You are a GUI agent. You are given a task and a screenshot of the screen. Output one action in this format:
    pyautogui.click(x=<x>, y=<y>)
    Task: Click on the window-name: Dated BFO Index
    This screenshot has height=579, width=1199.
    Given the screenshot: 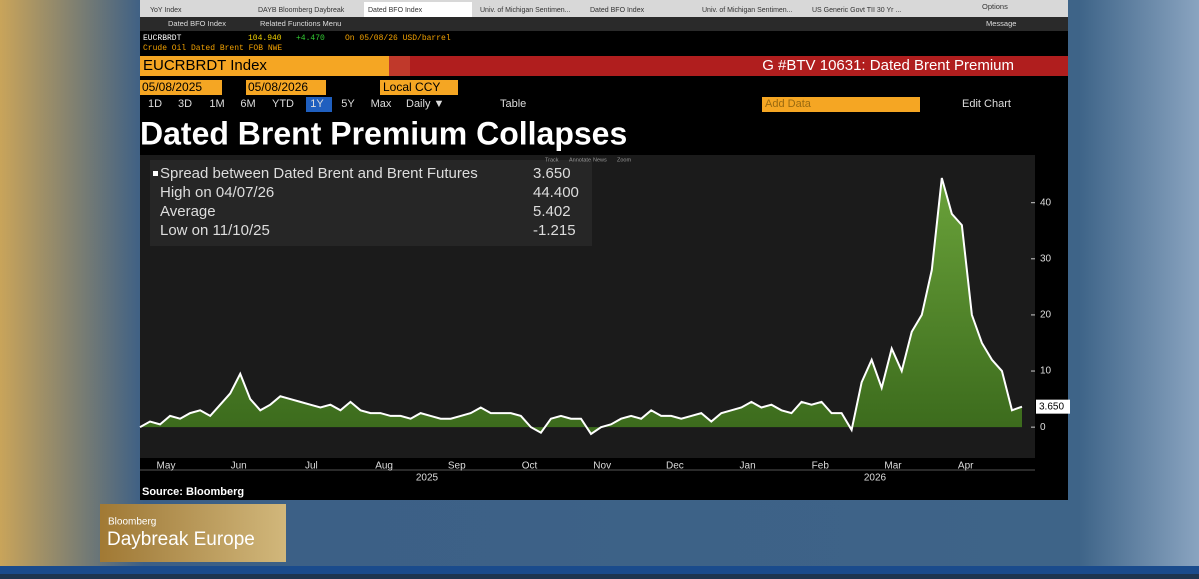 What is the action you would take?
    pyautogui.click(x=197, y=23)
    